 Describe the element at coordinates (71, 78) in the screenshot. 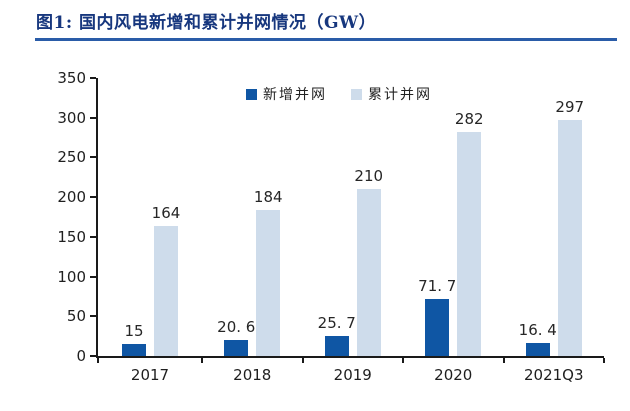

I see `y-axis-tick-label: 350` at that location.